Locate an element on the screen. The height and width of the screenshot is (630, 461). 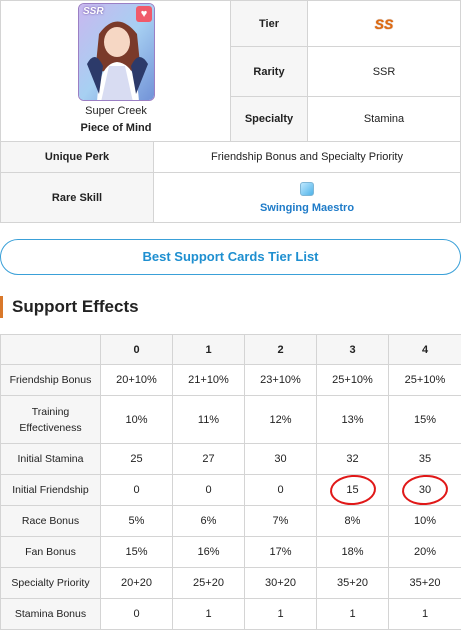
table-header-row: 0 1 2 3 4 is located at coordinates (230, 349).